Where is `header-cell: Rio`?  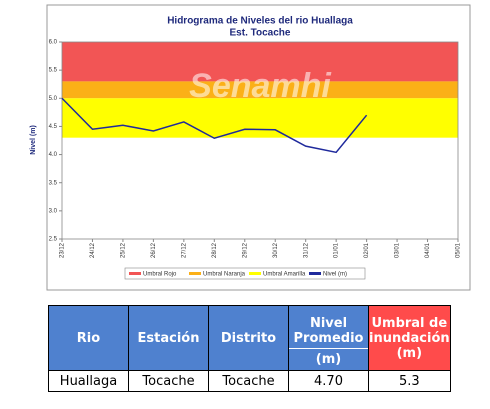 header-cell: Rio is located at coordinates (88, 338).